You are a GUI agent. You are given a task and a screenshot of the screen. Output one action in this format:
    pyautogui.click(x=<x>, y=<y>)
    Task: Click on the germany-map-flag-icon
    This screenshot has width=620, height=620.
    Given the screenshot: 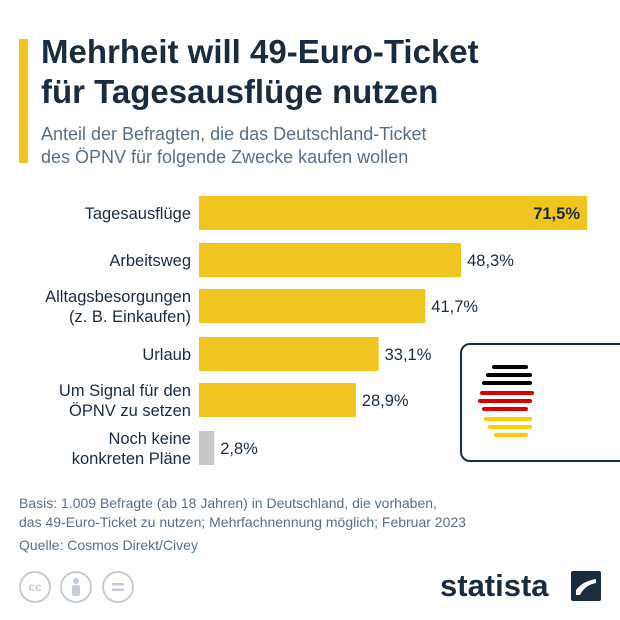 What is the action you would take?
    pyautogui.click(x=506, y=401)
    